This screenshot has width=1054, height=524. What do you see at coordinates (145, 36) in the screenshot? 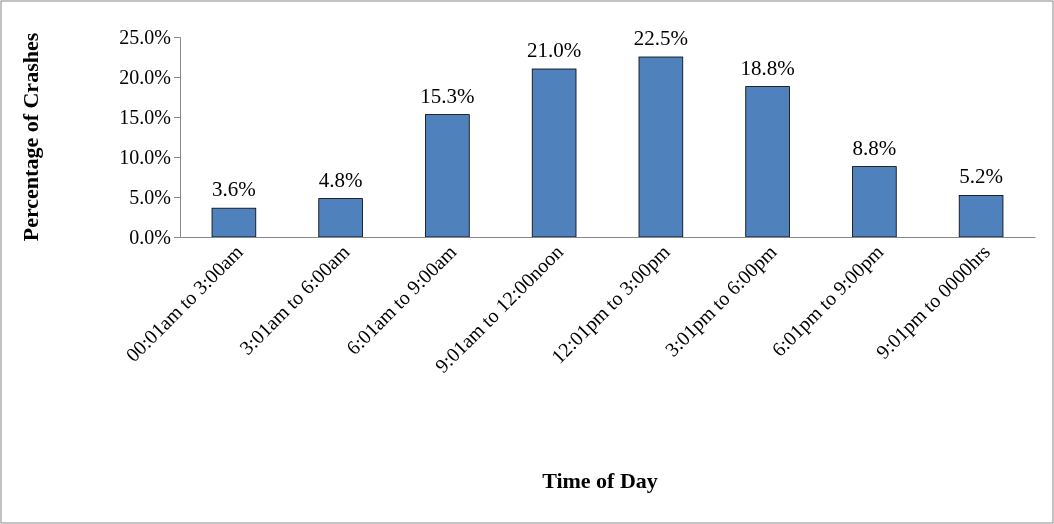
I see `y-tick-label: 25.0%` at bounding box center [145, 36].